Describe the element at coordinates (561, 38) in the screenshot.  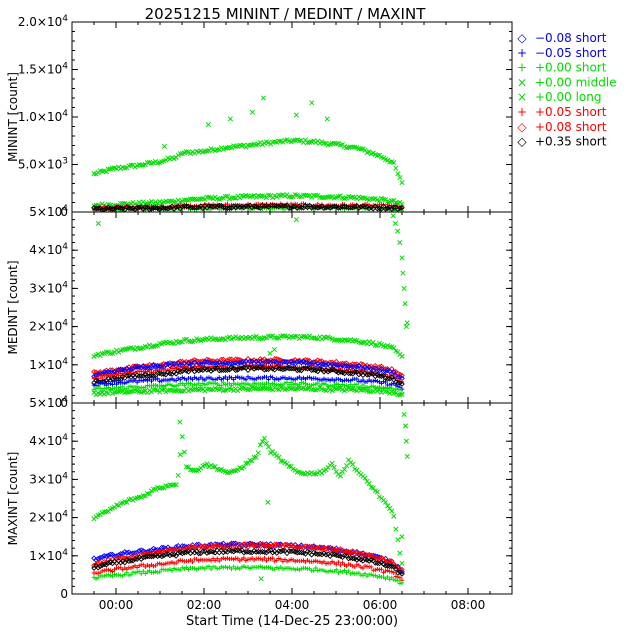
I see `legend-item: ◇ −0.08 short` at that location.